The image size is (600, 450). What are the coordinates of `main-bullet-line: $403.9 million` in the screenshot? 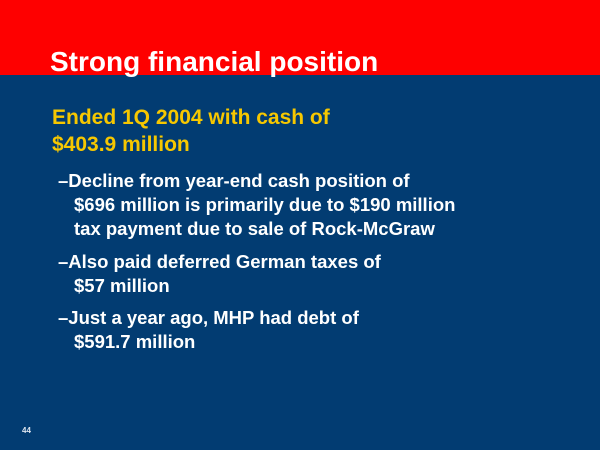 It's located at (121, 144).